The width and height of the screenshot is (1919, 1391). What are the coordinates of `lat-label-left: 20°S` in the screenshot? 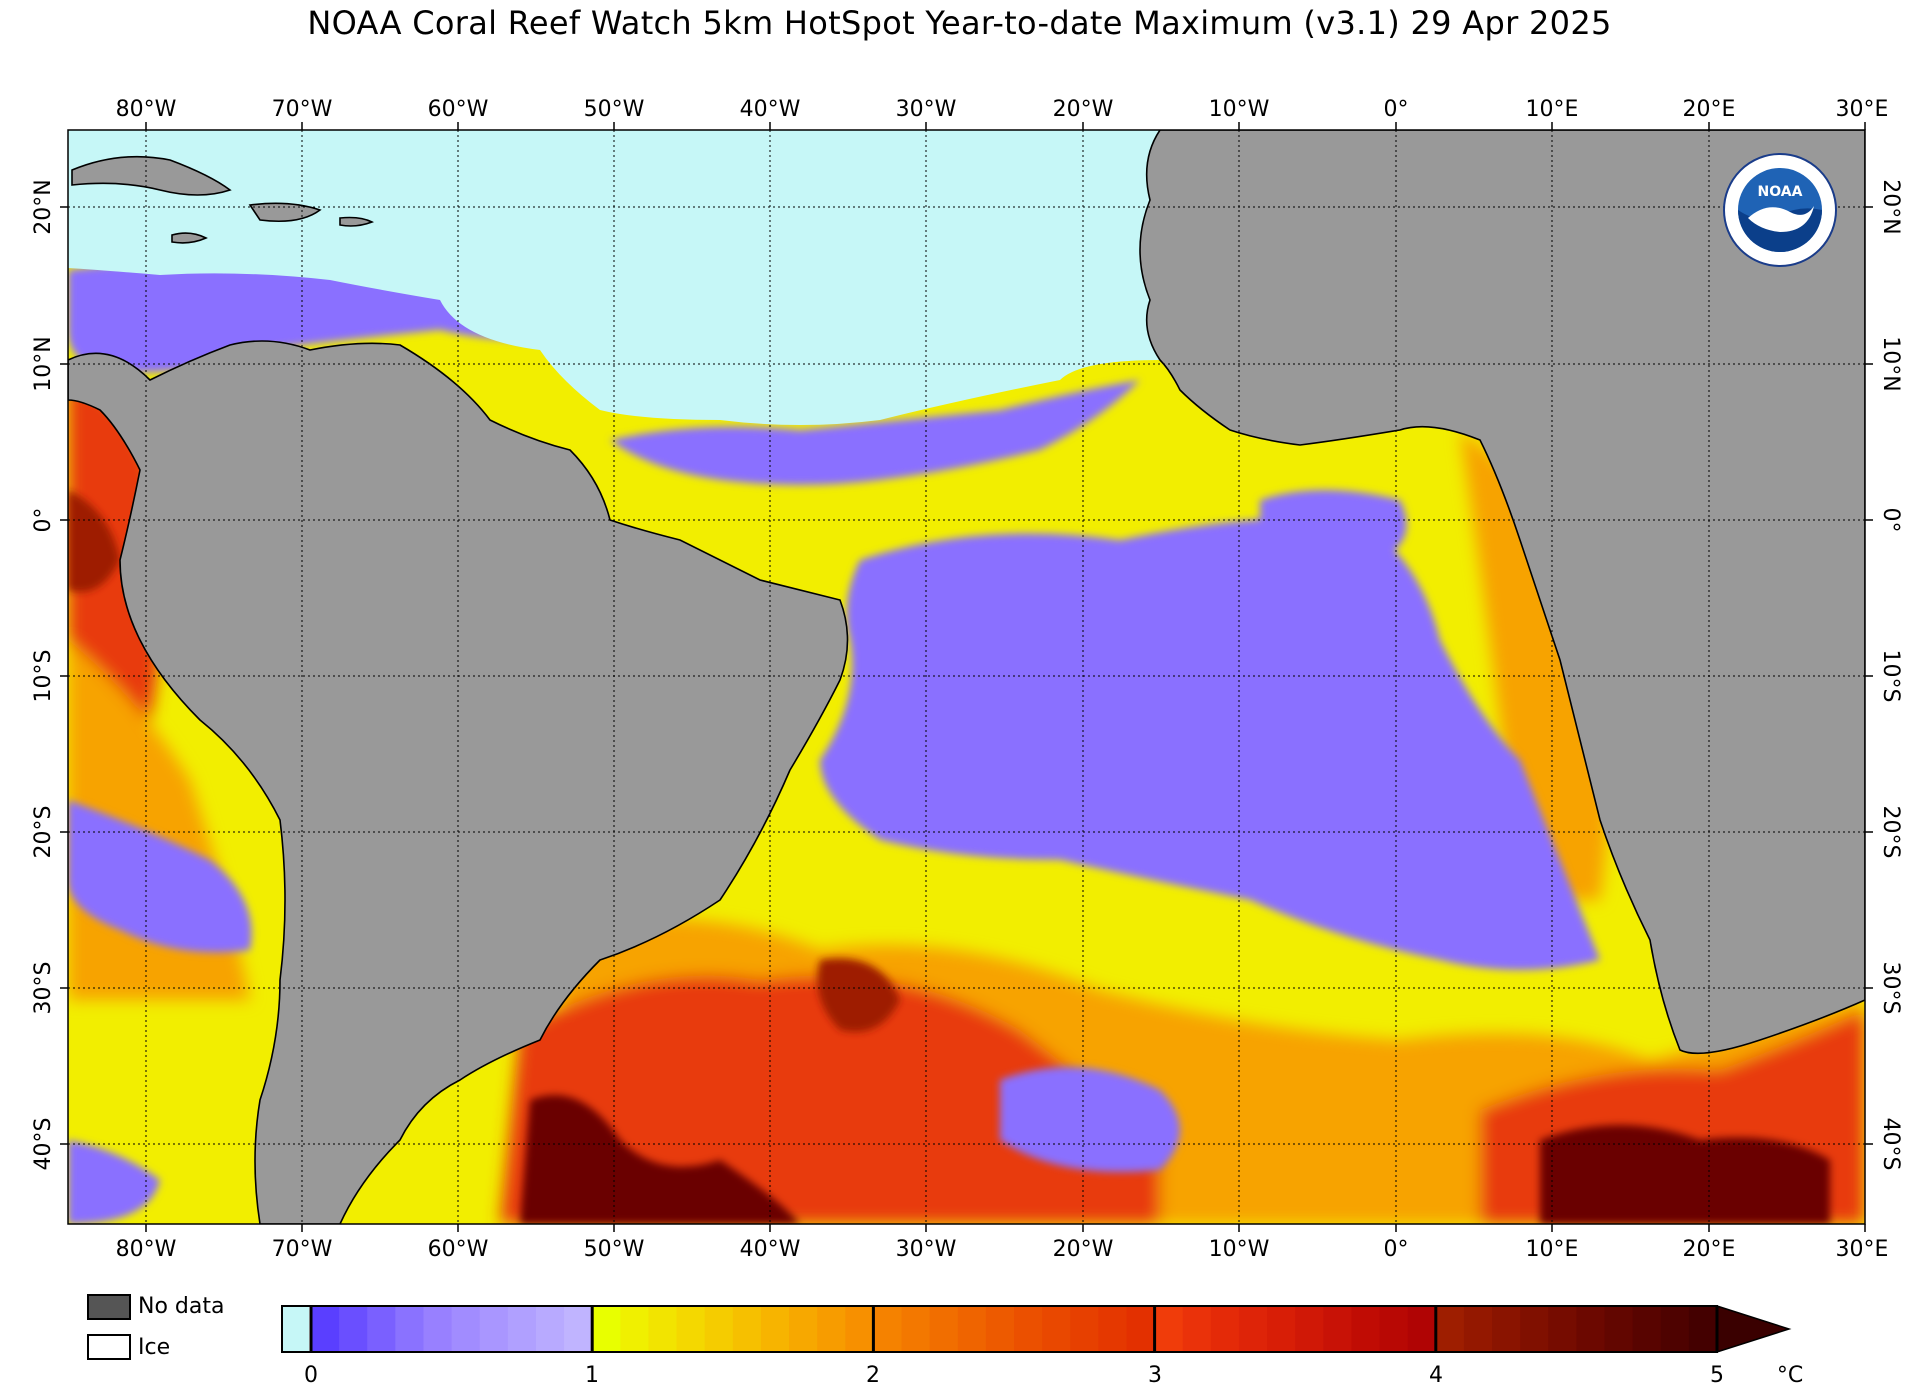 It's located at (43, 832).